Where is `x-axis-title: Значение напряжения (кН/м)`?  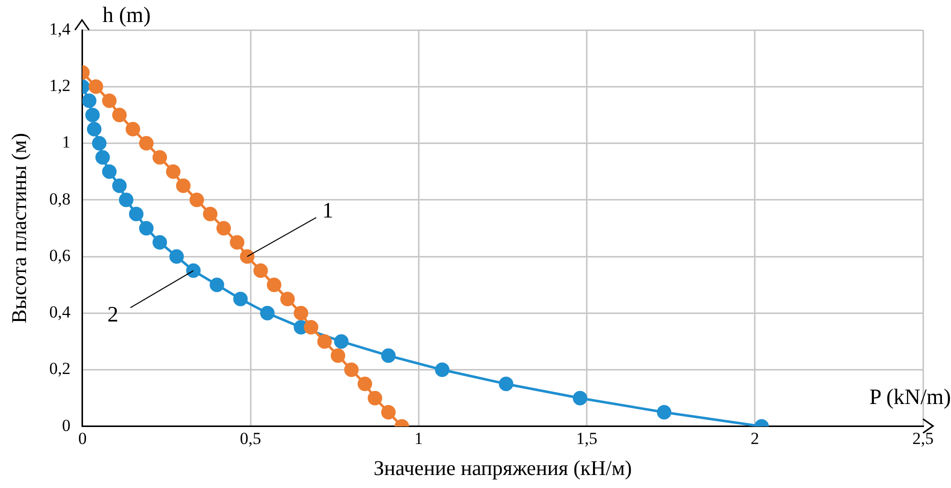 x-axis-title: Значение напряжения (кН/м) is located at coordinates (503, 468).